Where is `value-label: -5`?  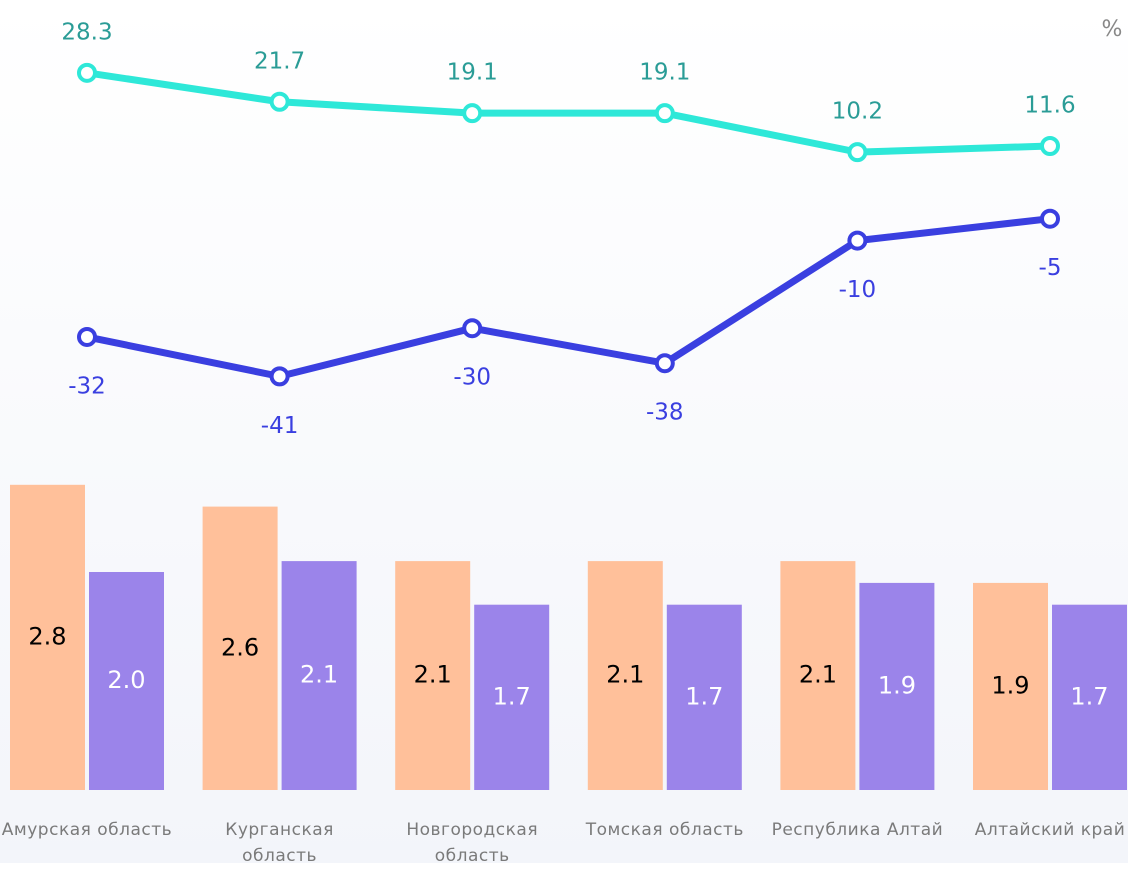
value-label: -5 is located at coordinates (1050, 268).